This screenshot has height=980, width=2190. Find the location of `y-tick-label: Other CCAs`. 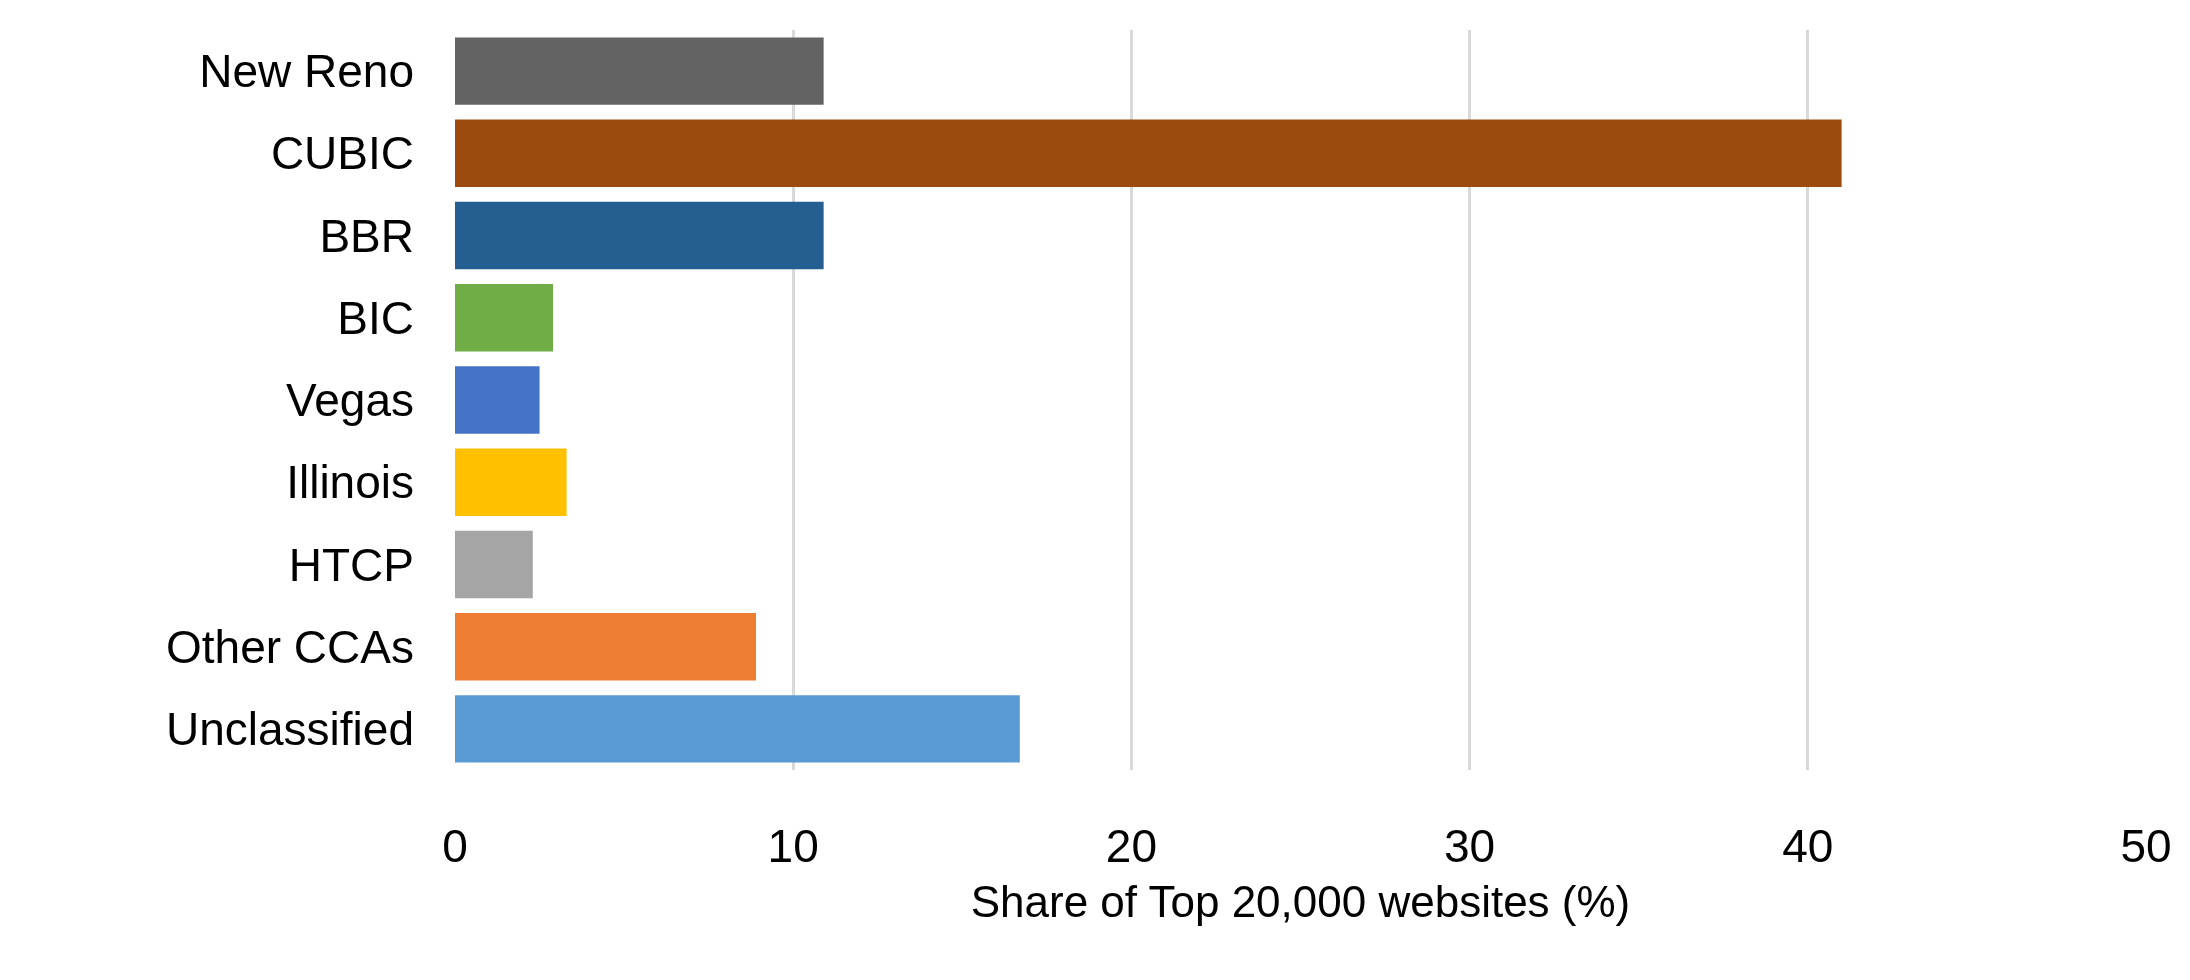

y-tick-label: Other CCAs is located at coordinates (290, 646).